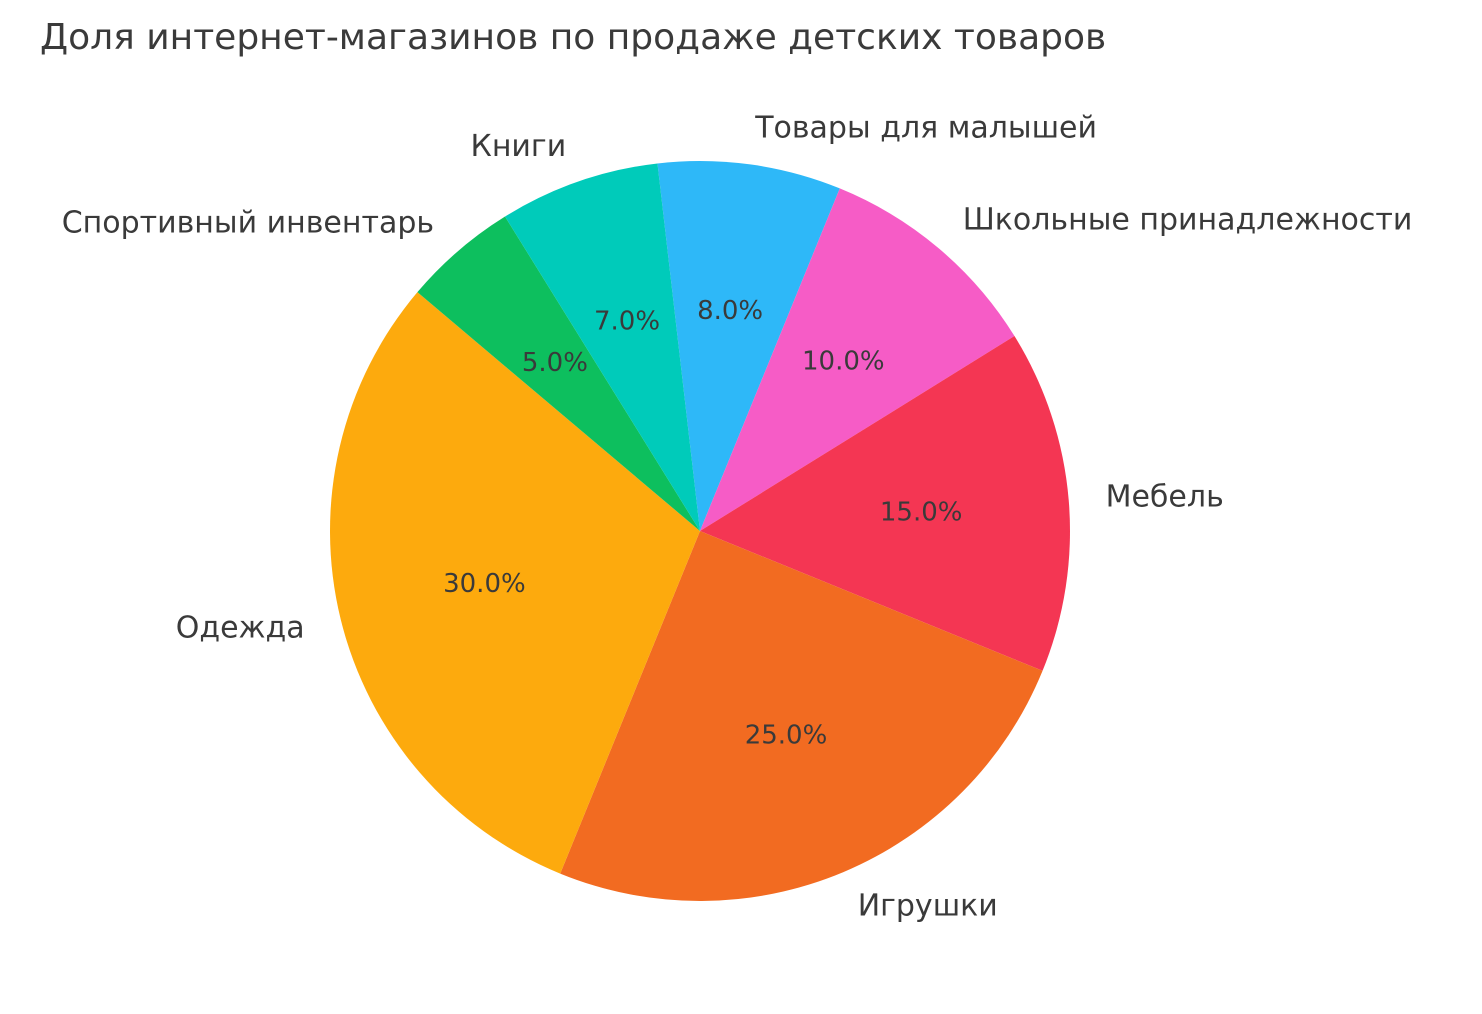 The height and width of the screenshot is (1014, 1482). I want to click on pie-category-label-5: Одежда, so click(240, 628).